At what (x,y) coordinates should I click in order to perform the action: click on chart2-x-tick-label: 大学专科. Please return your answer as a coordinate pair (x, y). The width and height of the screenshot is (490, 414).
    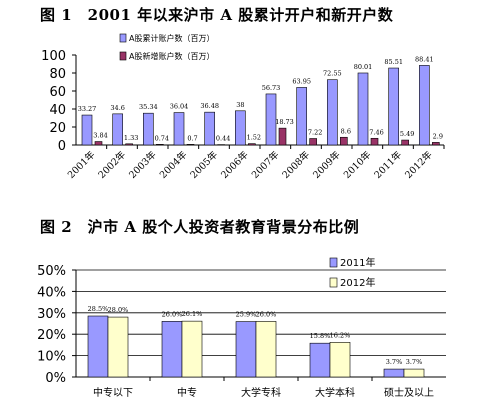
    Looking at the image, I should click on (261, 392).